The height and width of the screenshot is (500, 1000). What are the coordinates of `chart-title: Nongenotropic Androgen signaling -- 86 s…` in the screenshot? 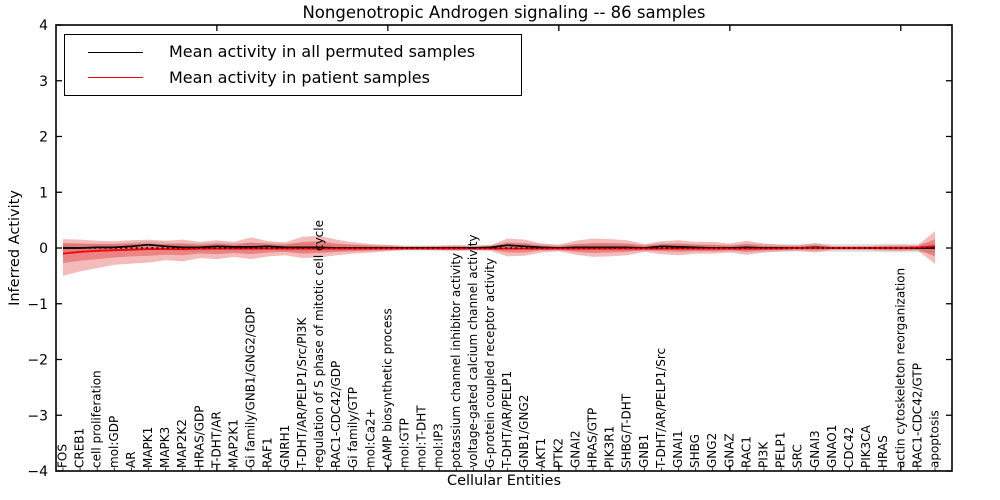 It's located at (504, 12).